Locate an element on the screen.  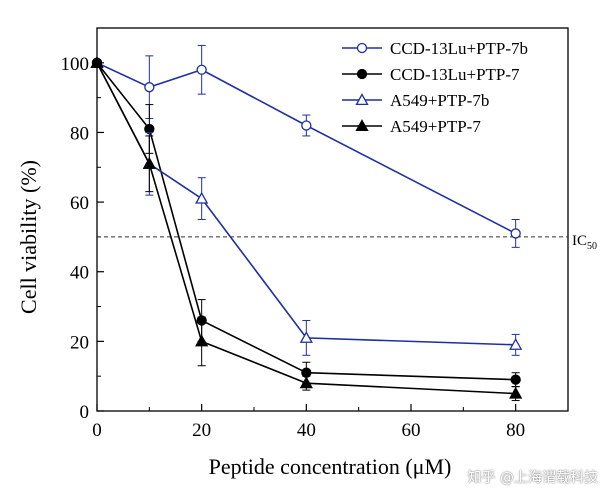
legend-item: A549+PTP-7 is located at coordinates (411, 126).